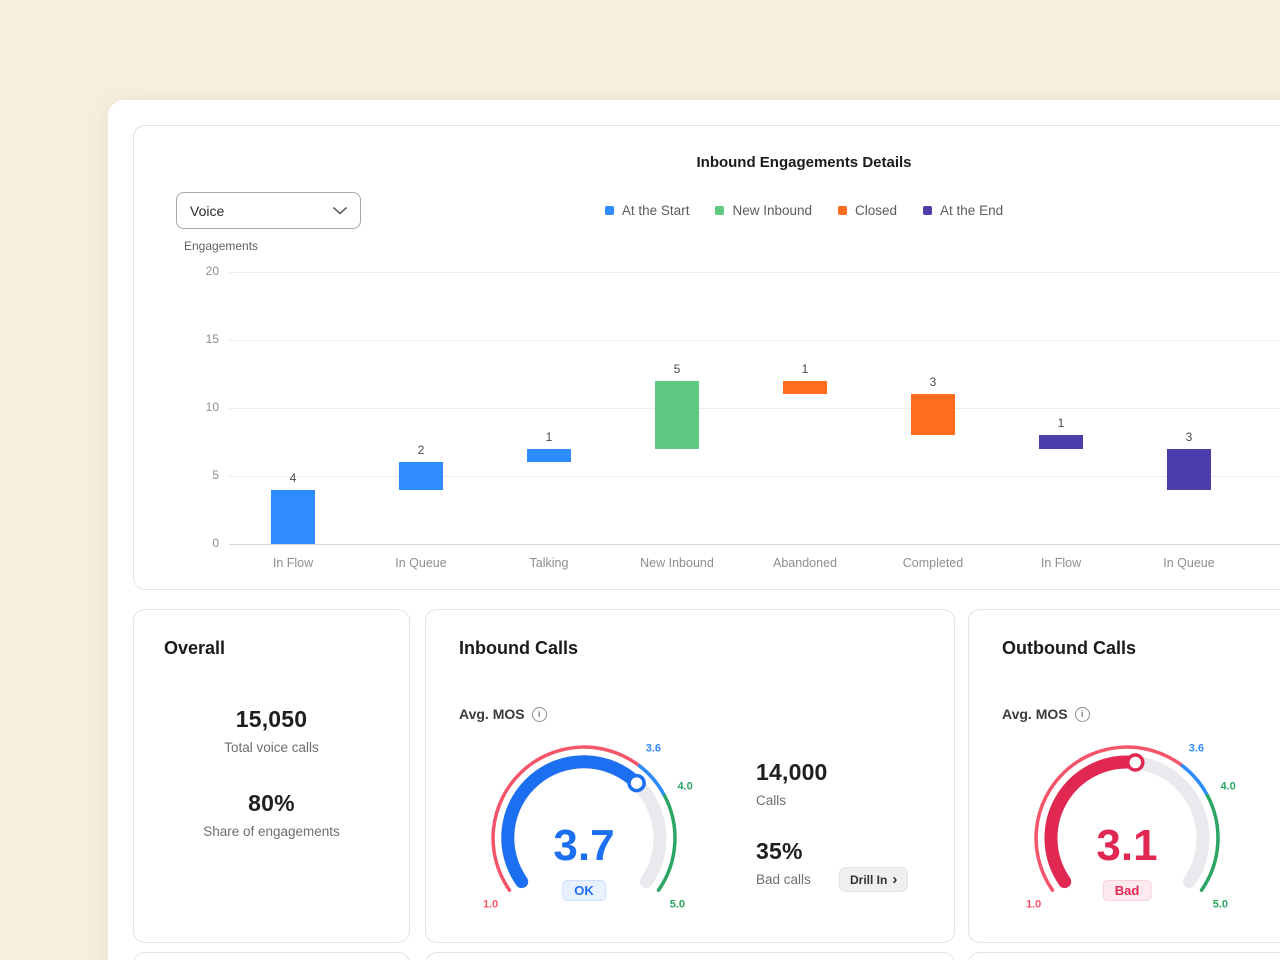  Describe the element at coordinates (293, 516) in the screenshot. I see `bar-1-in-flow` at that location.